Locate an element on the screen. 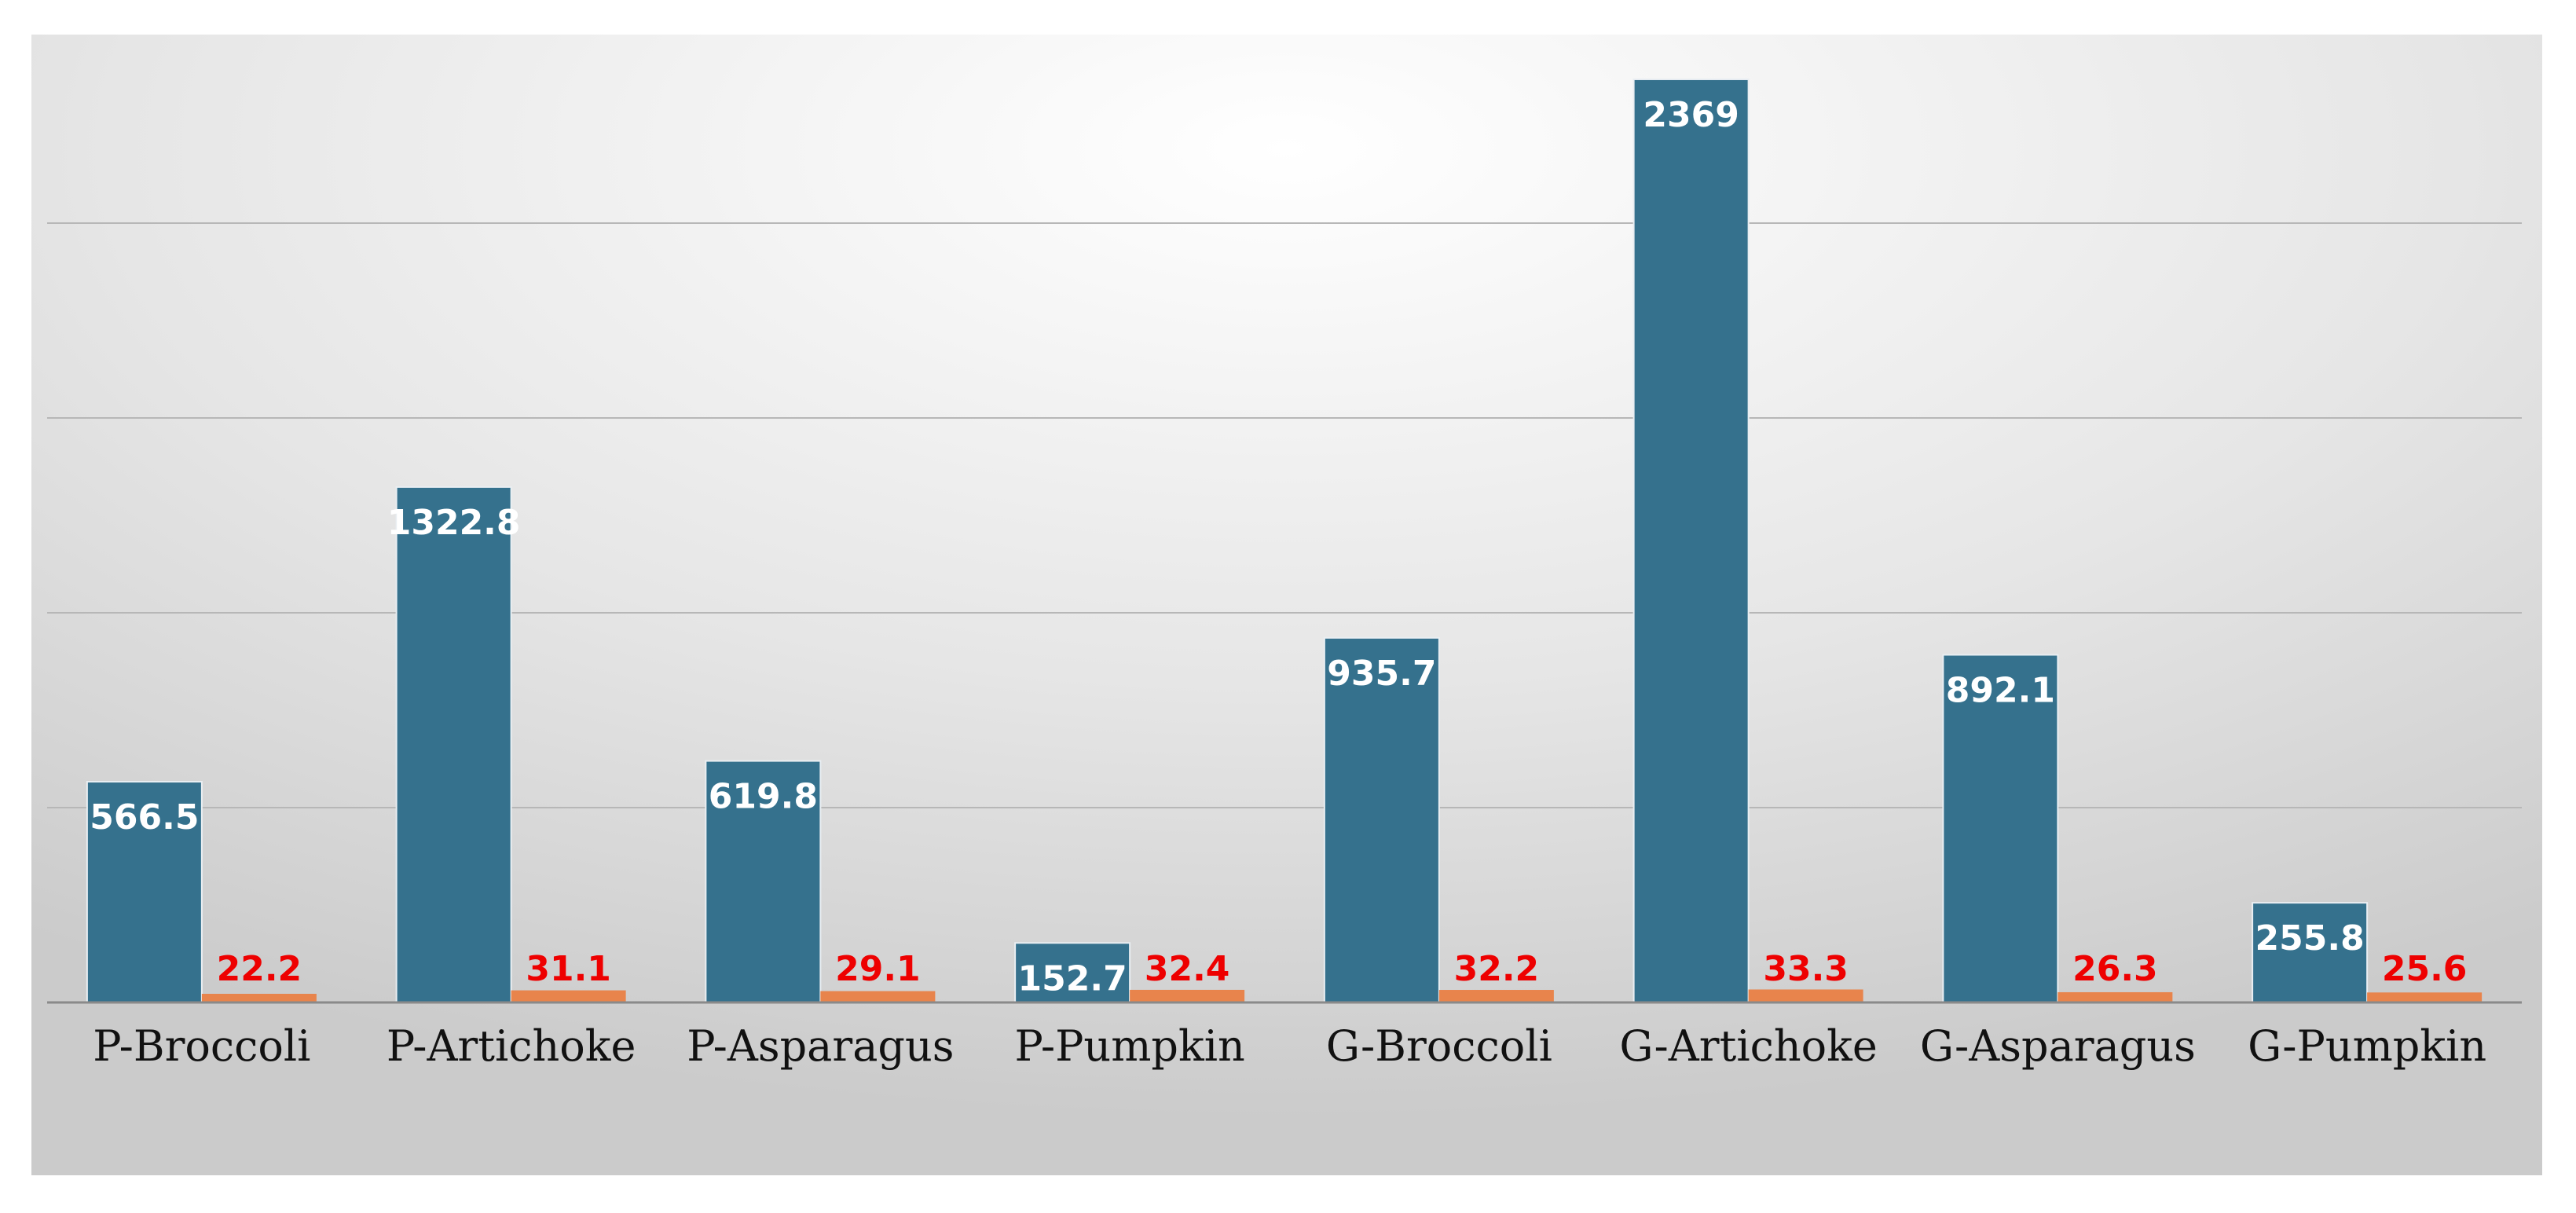 The width and height of the screenshot is (2576, 1213). data-label-p-pumpkin-series-1: 152.7 is located at coordinates (1072, 979).